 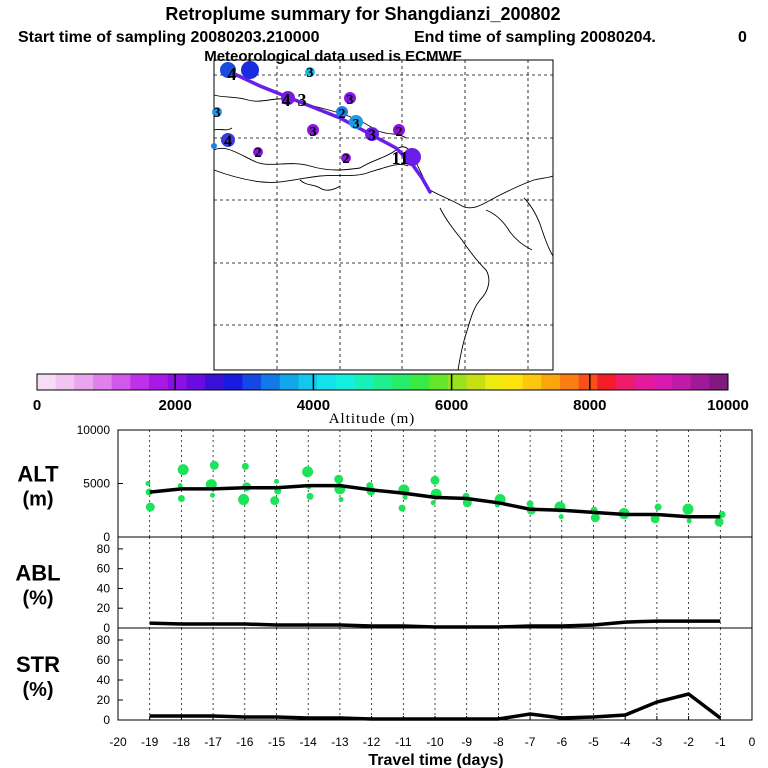 What do you see at coordinates (333, 56) in the screenshot?
I see `met-data-label: Meteorological data used is ECMWF` at bounding box center [333, 56].